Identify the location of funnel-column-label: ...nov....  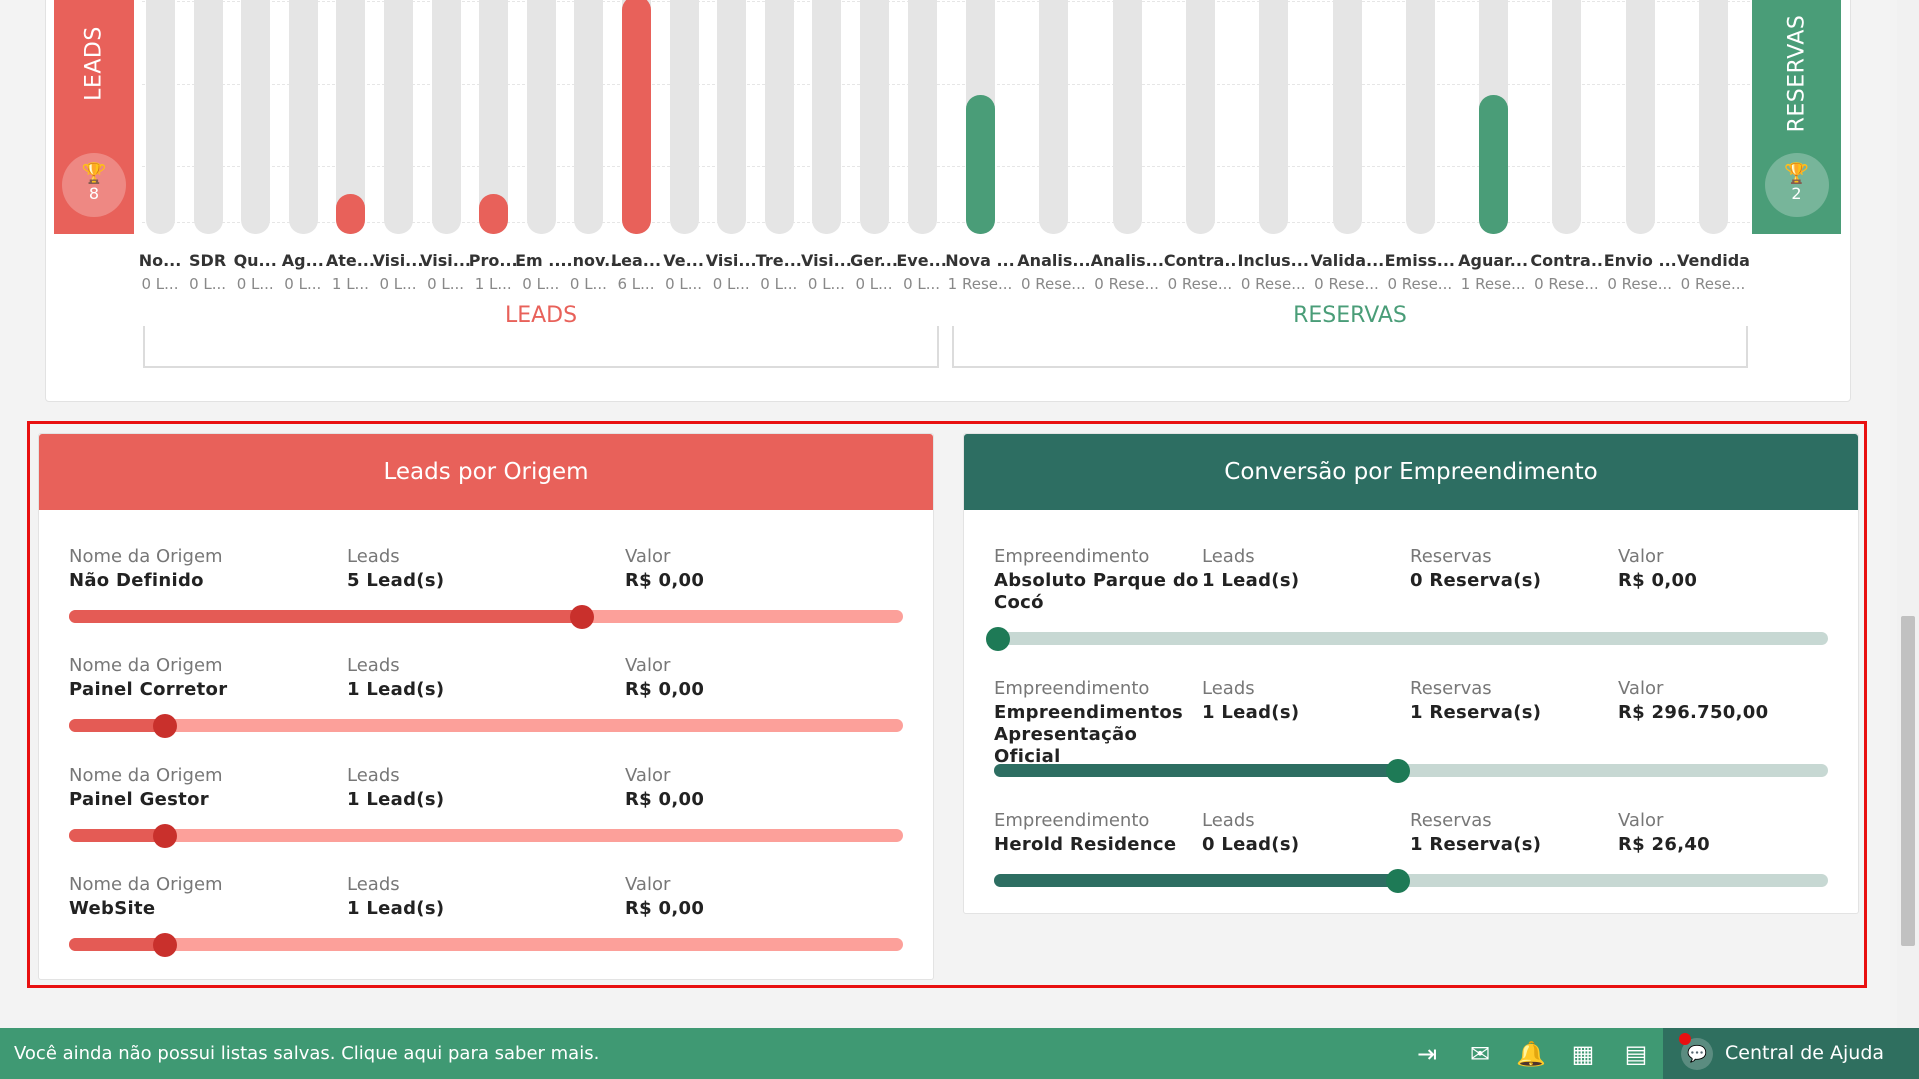
(588, 260).